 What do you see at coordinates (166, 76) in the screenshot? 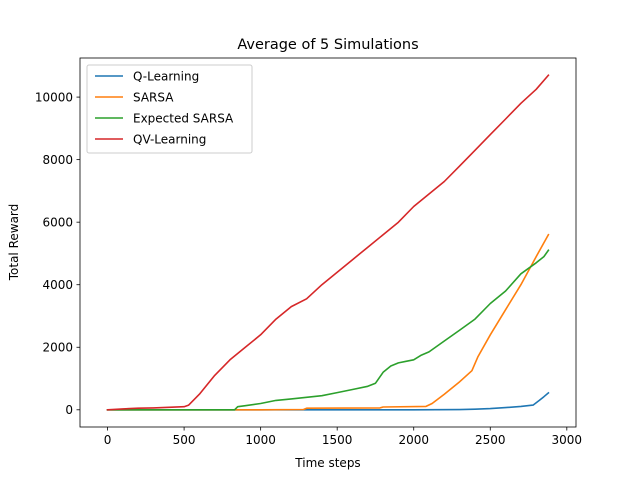
I see `legend-label-0: Q-Learning` at bounding box center [166, 76].